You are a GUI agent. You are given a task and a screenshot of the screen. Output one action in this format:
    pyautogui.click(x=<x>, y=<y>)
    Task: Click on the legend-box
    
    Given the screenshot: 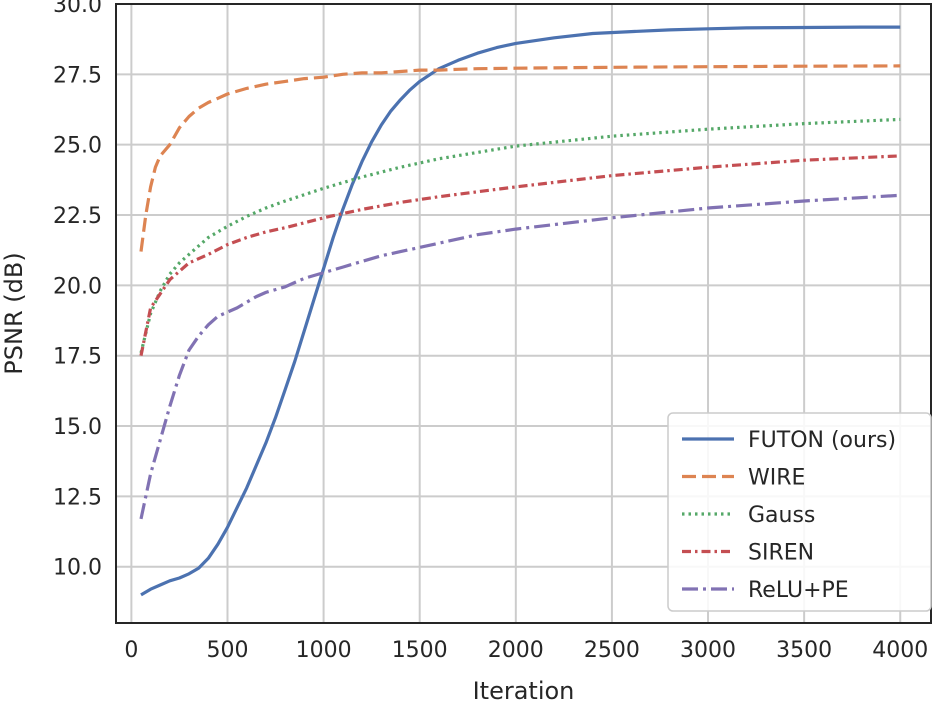 What is the action you would take?
    pyautogui.click(x=799, y=512)
    